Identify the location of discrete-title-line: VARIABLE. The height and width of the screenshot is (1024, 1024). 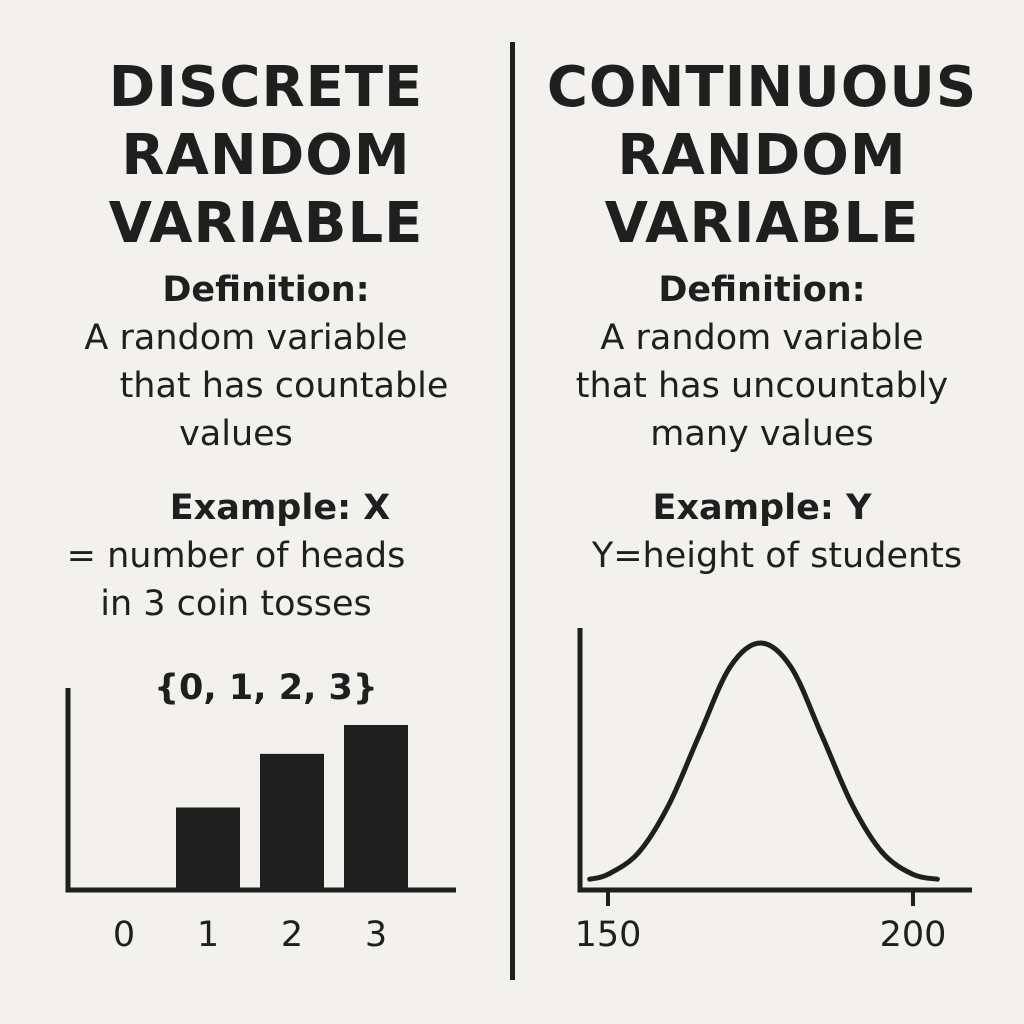
(266, 223).